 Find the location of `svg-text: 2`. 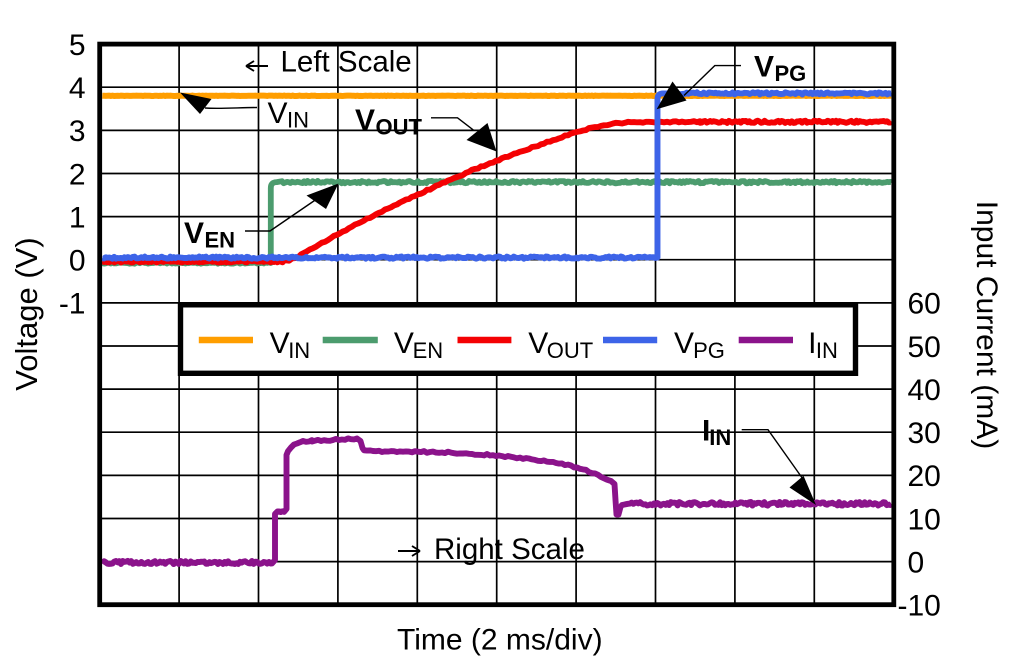

svg-text: 2 is located at coordinates (77, 174).